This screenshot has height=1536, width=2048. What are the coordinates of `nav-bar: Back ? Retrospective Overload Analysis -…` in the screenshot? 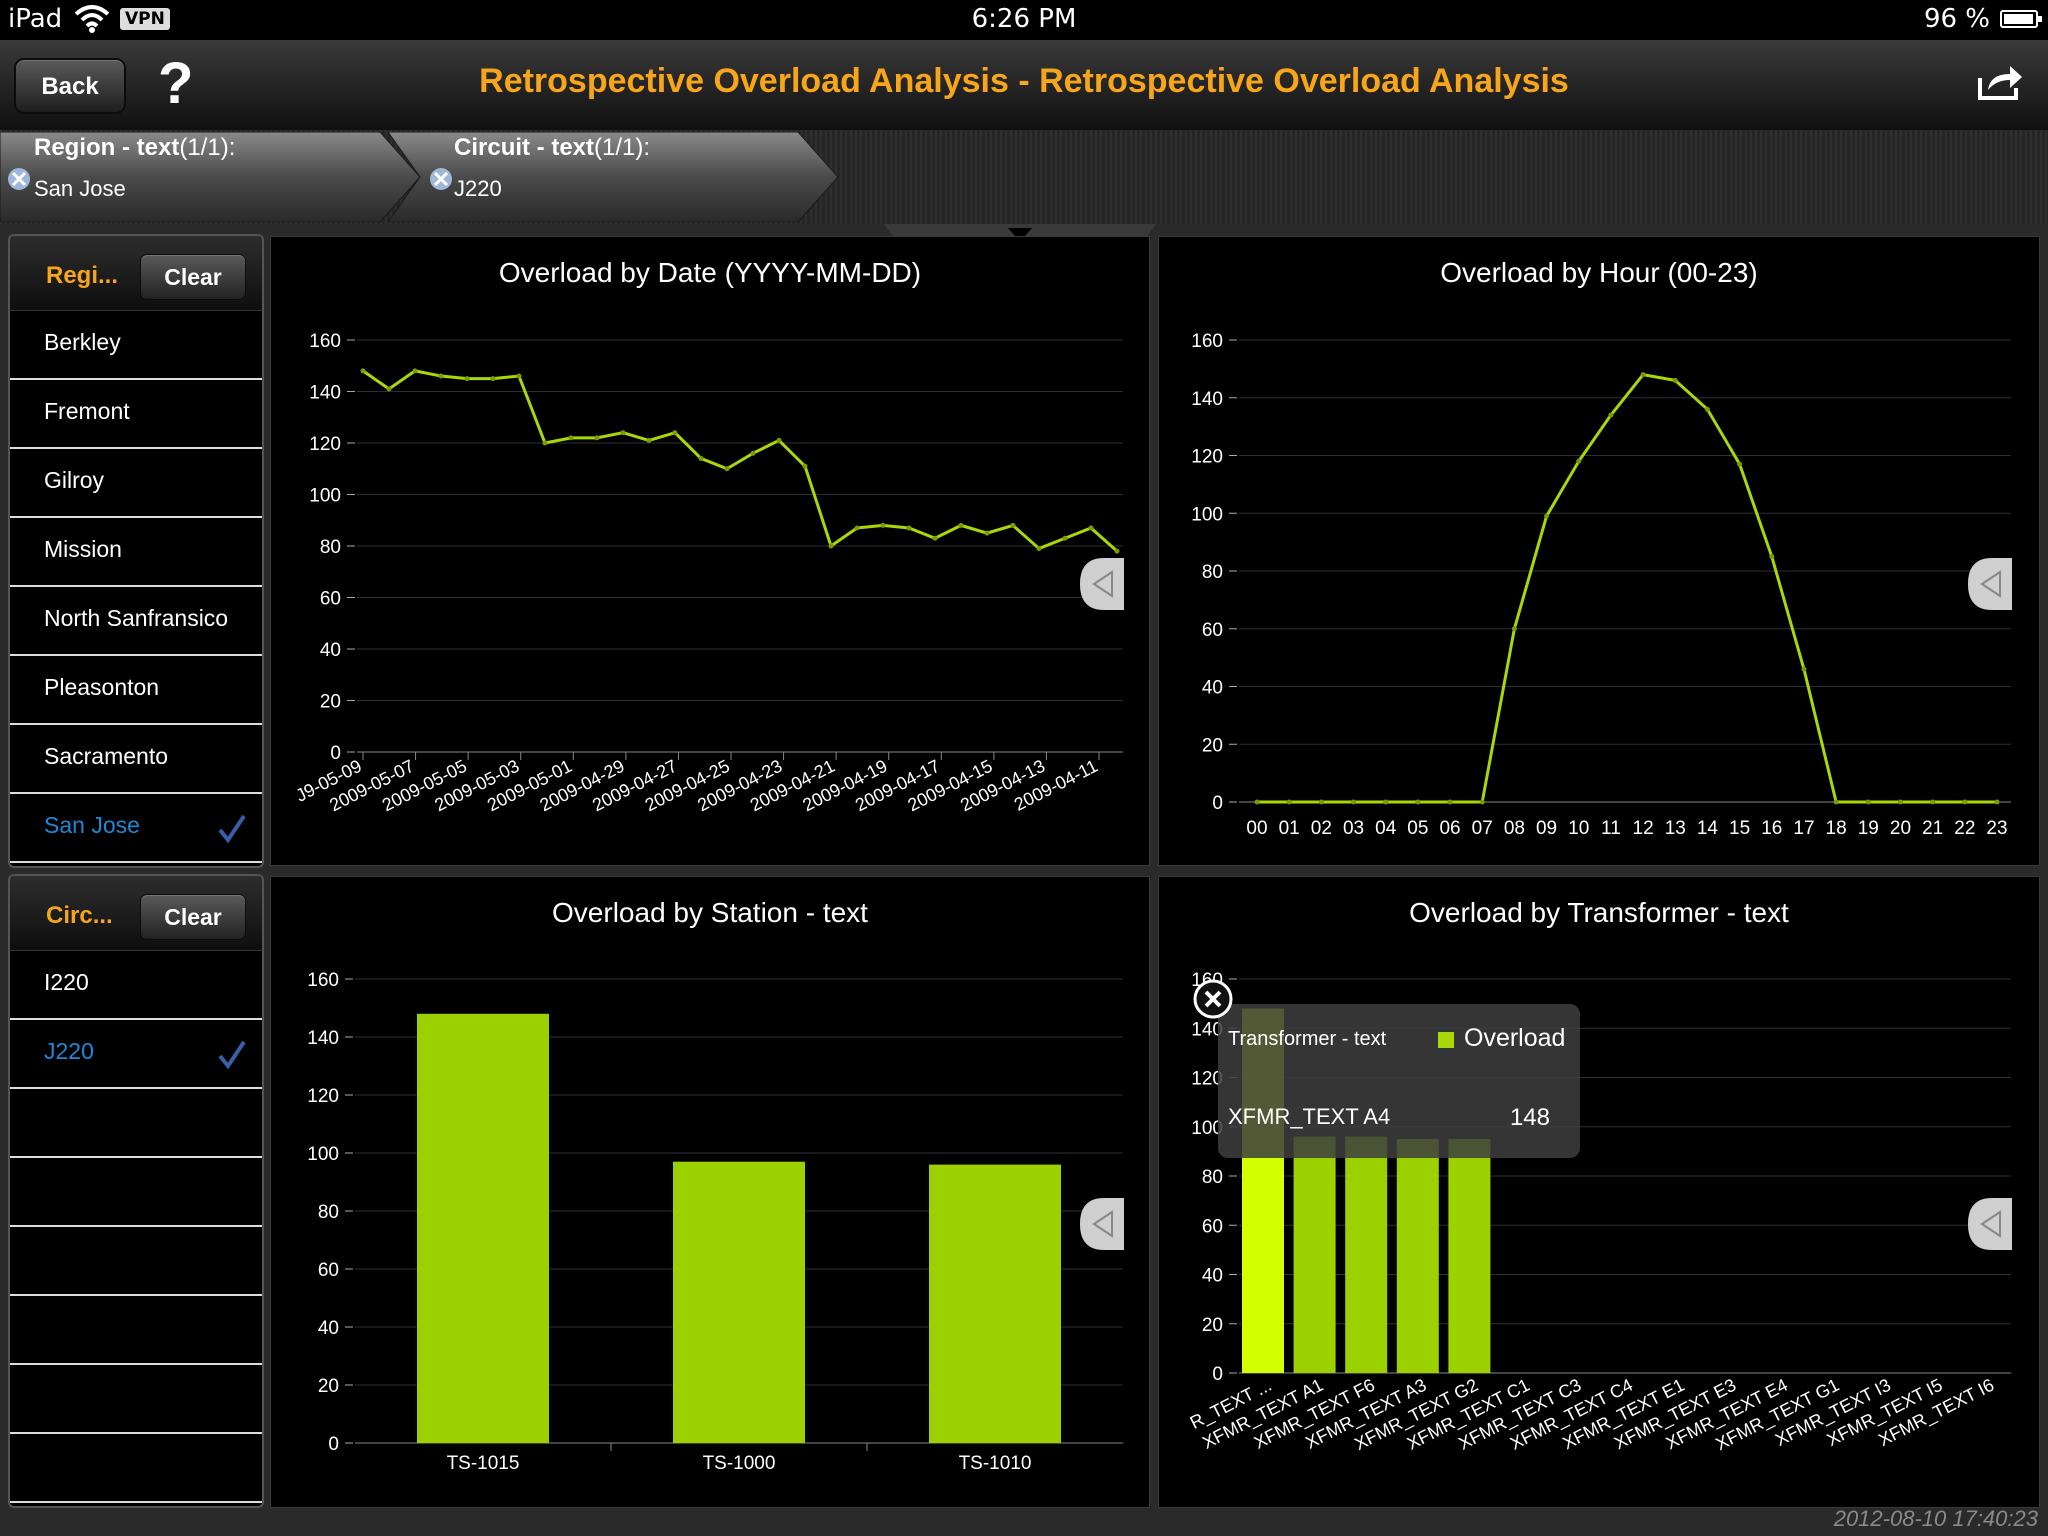 It's located at (1024, 85).